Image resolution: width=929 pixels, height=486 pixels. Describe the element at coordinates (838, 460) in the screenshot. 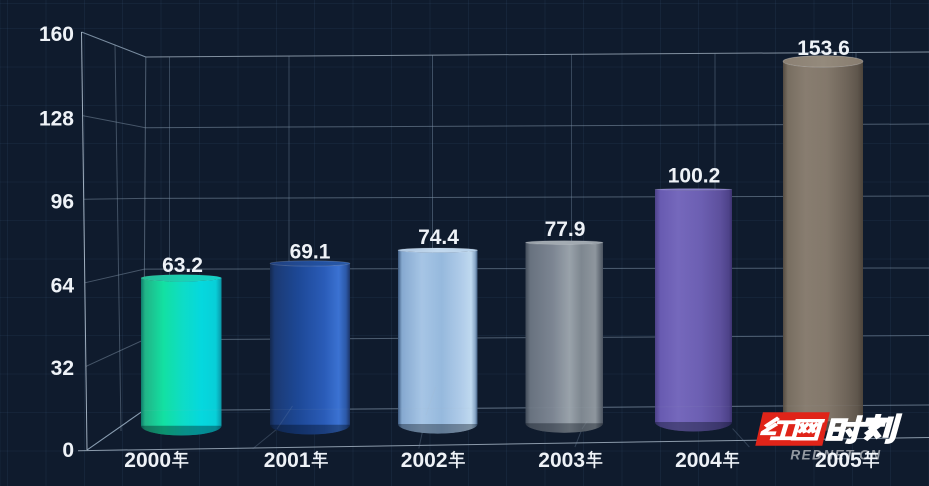

I see `svg-text: 2005` at that location.